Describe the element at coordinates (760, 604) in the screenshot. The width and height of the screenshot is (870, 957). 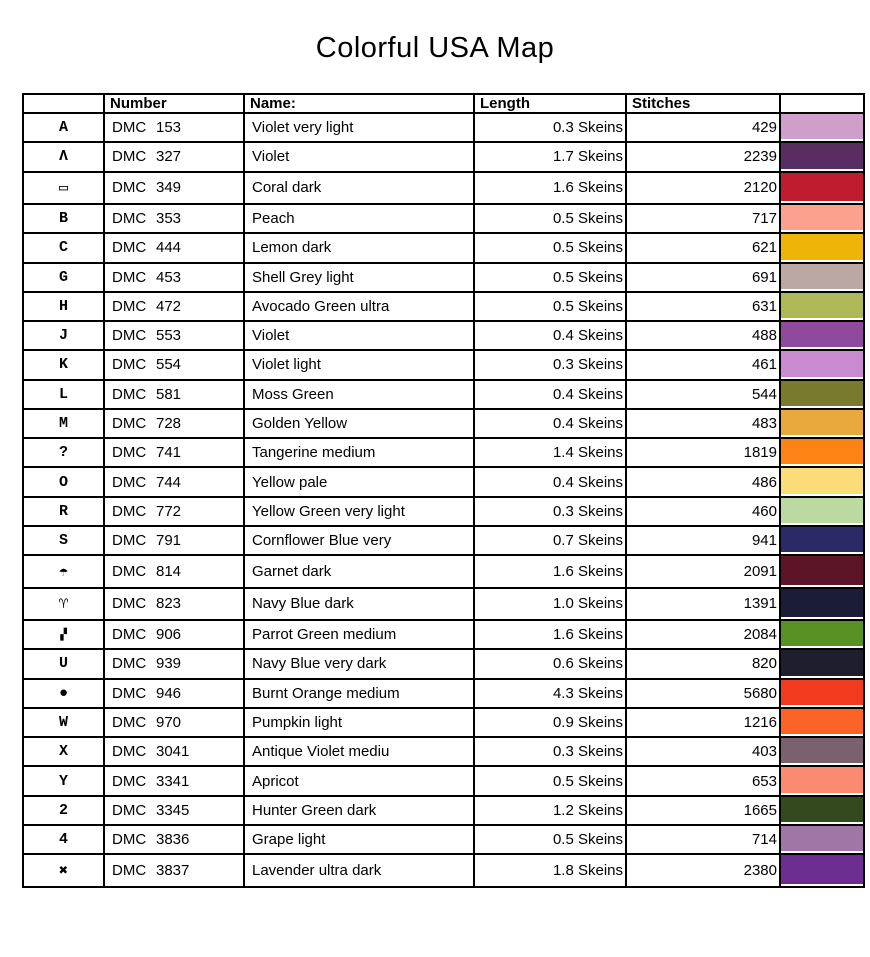
I see `stitches-value: 1391` at that location.